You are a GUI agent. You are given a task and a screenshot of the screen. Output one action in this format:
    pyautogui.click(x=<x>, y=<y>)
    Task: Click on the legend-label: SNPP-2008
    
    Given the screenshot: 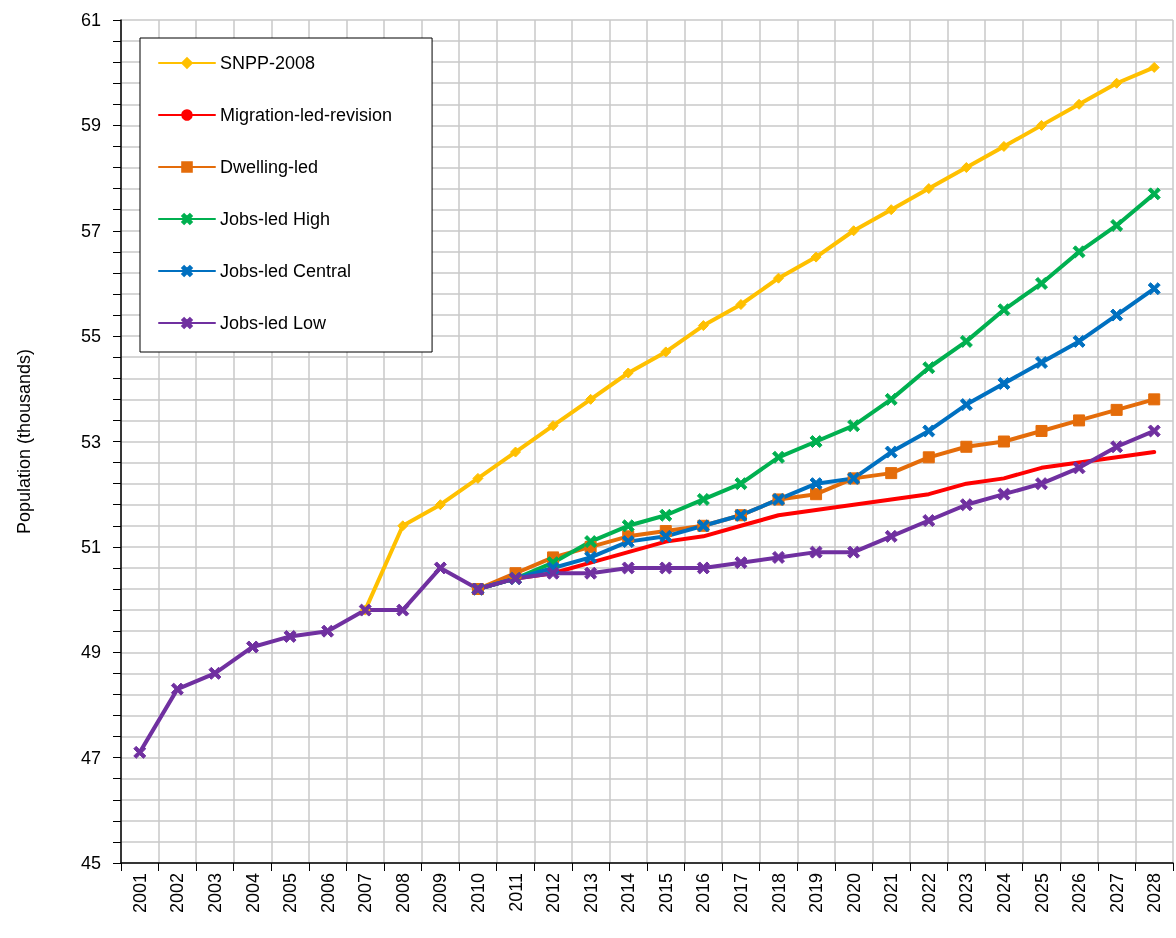 What is the action you would take?
    pyautogui.click(x=268, y=63)
    